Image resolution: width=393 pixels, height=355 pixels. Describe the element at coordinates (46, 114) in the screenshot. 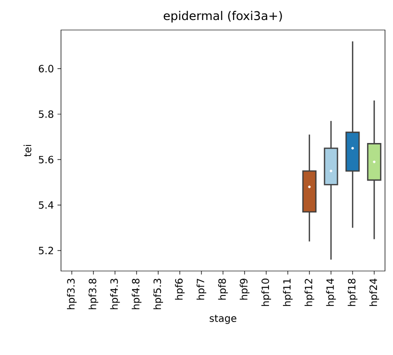

I see `y-tick-label: 5.8` at that location.